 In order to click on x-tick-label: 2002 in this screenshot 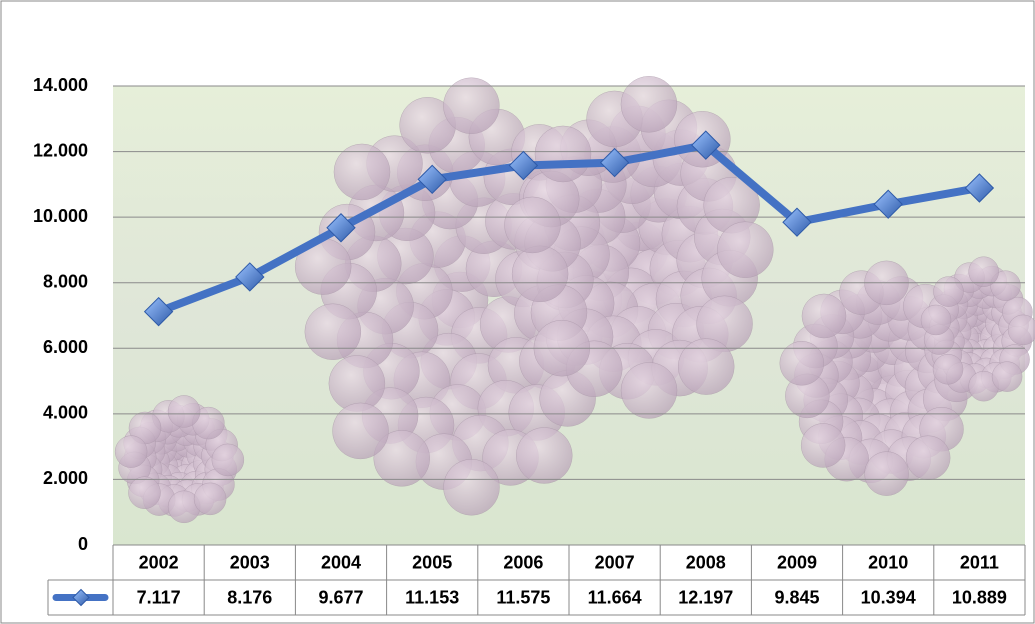, I will do `click(159, 562)`.